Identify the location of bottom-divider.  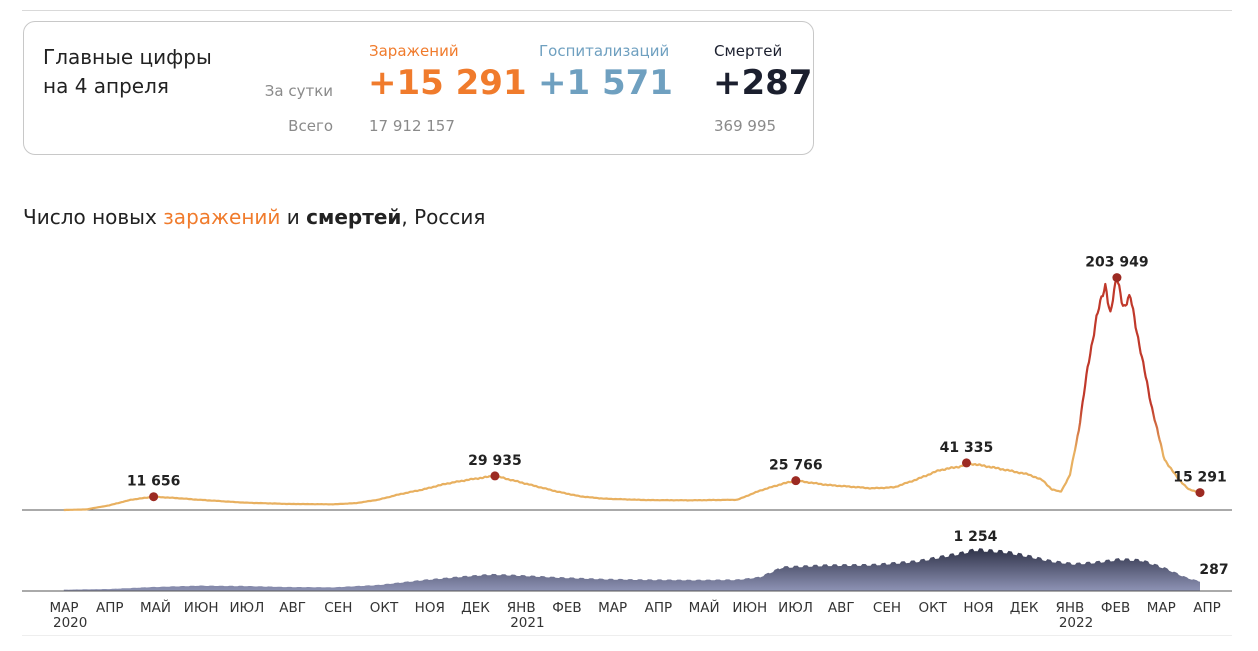
(627, 635).